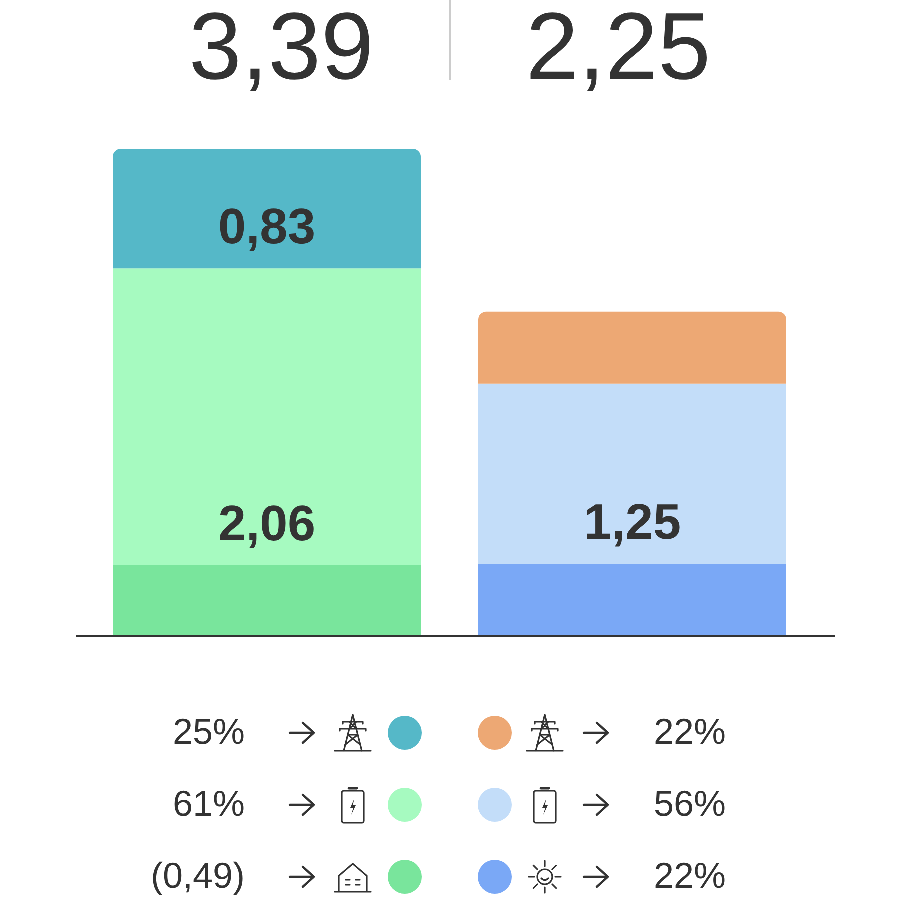 The height and width of the screenshot is (900, 900). What do you see at coordinates (690, 804) in the screenshot?
I see `text: 56%` at bounding box center [690, 804].